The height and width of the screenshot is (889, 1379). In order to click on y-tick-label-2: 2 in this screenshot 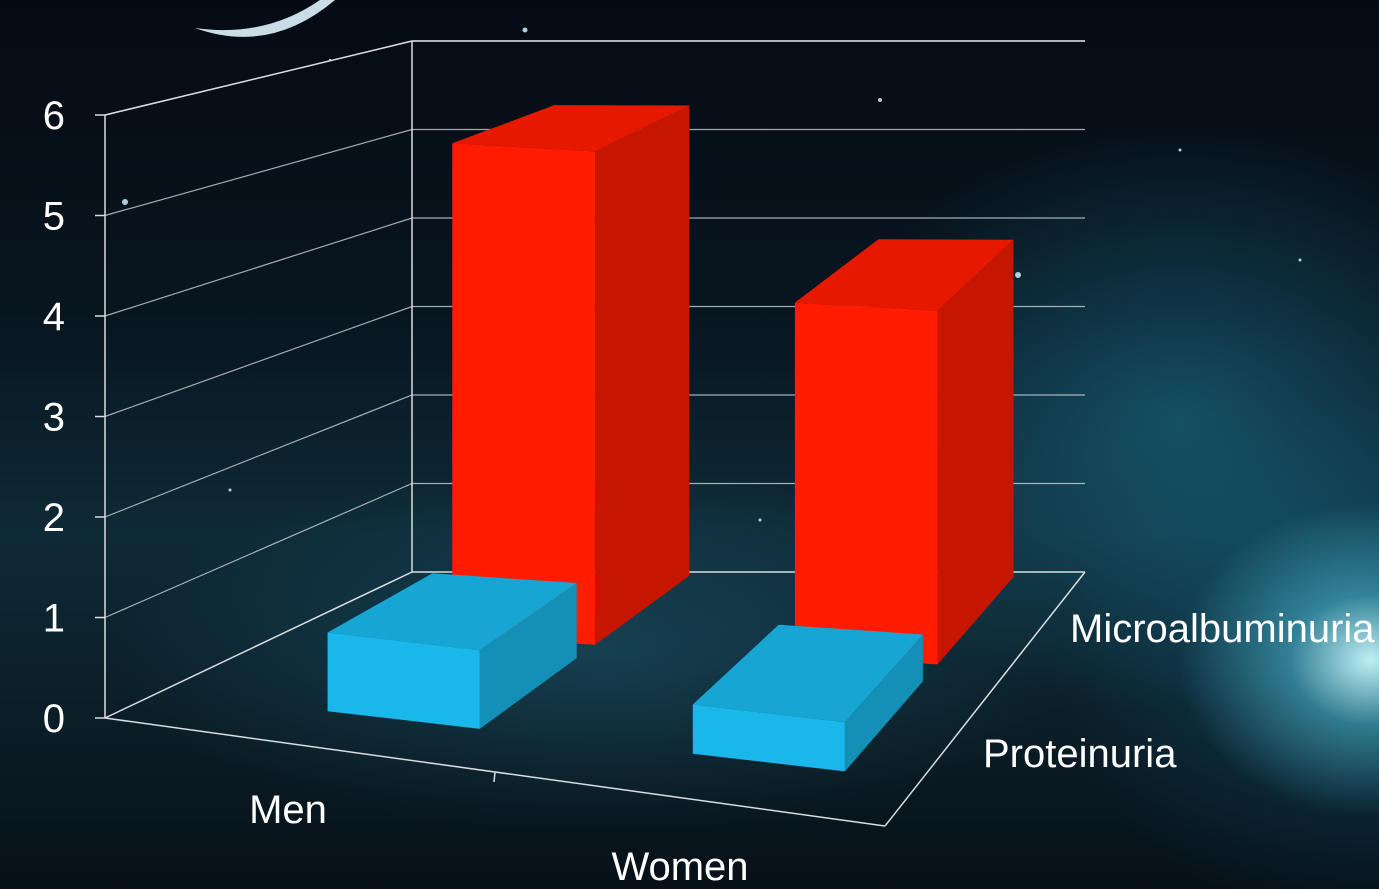, I will do `click(54, 518)`.